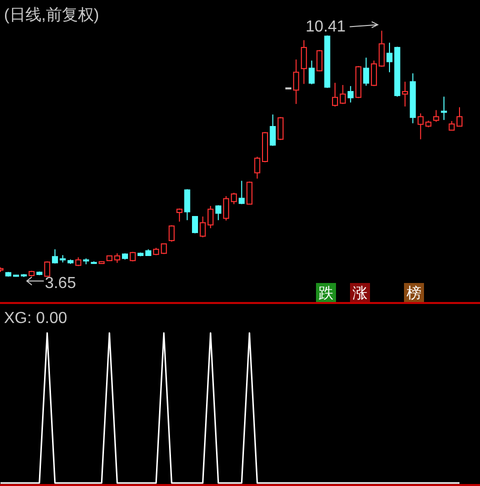  I want to click on button: 涨, so click(360, 292).